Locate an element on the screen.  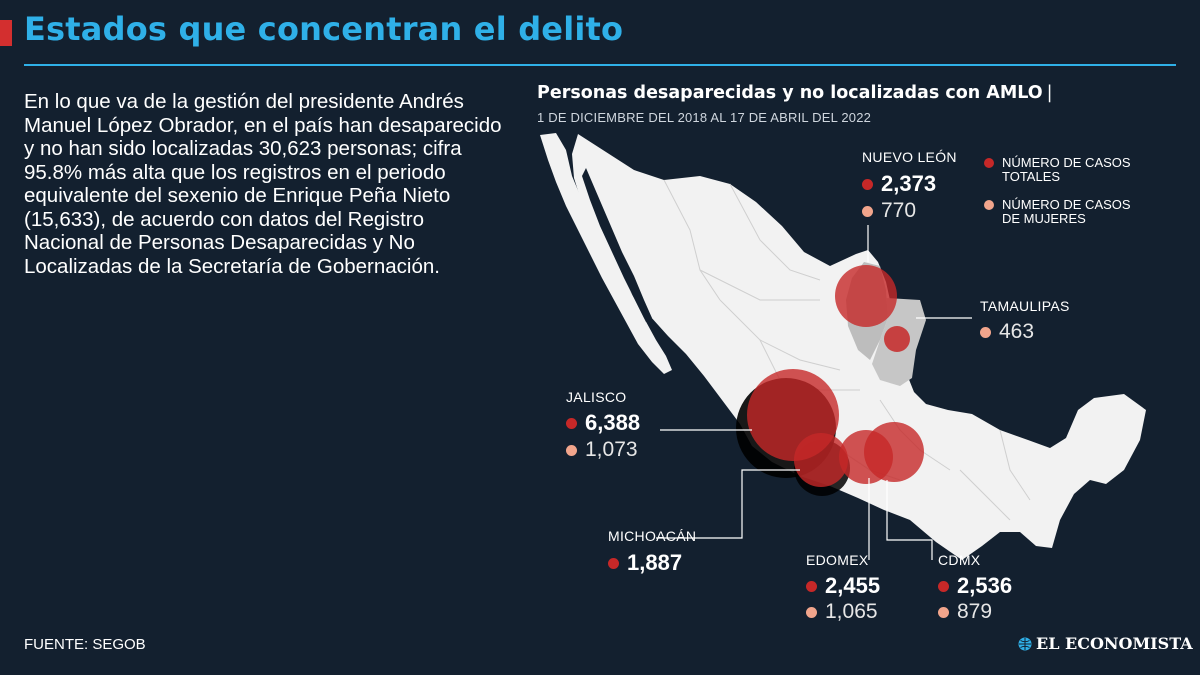
stat-total-cdmx: 2,536 is located at coordinates (975, 586).